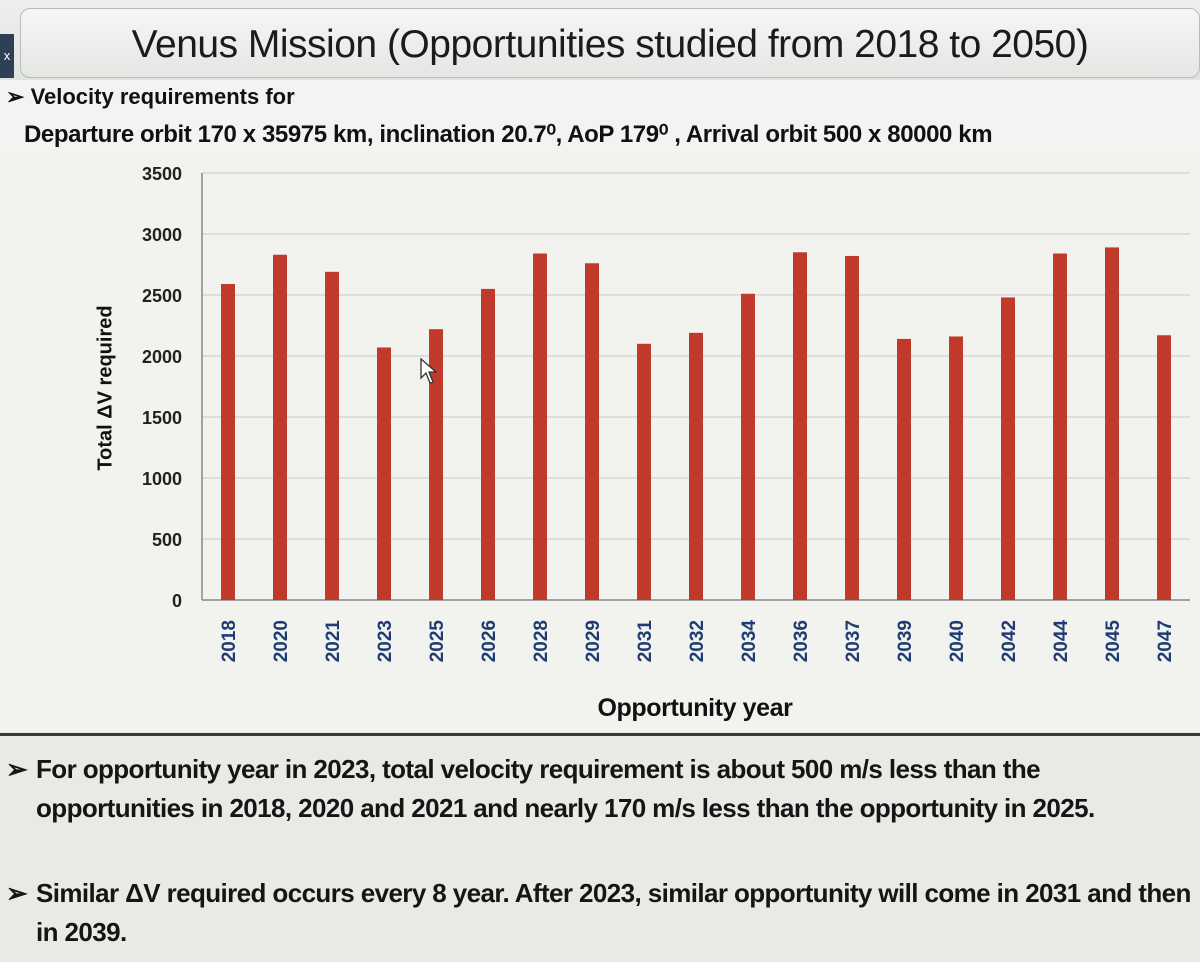  I want to click on bar-2042, so click(1008, 448).